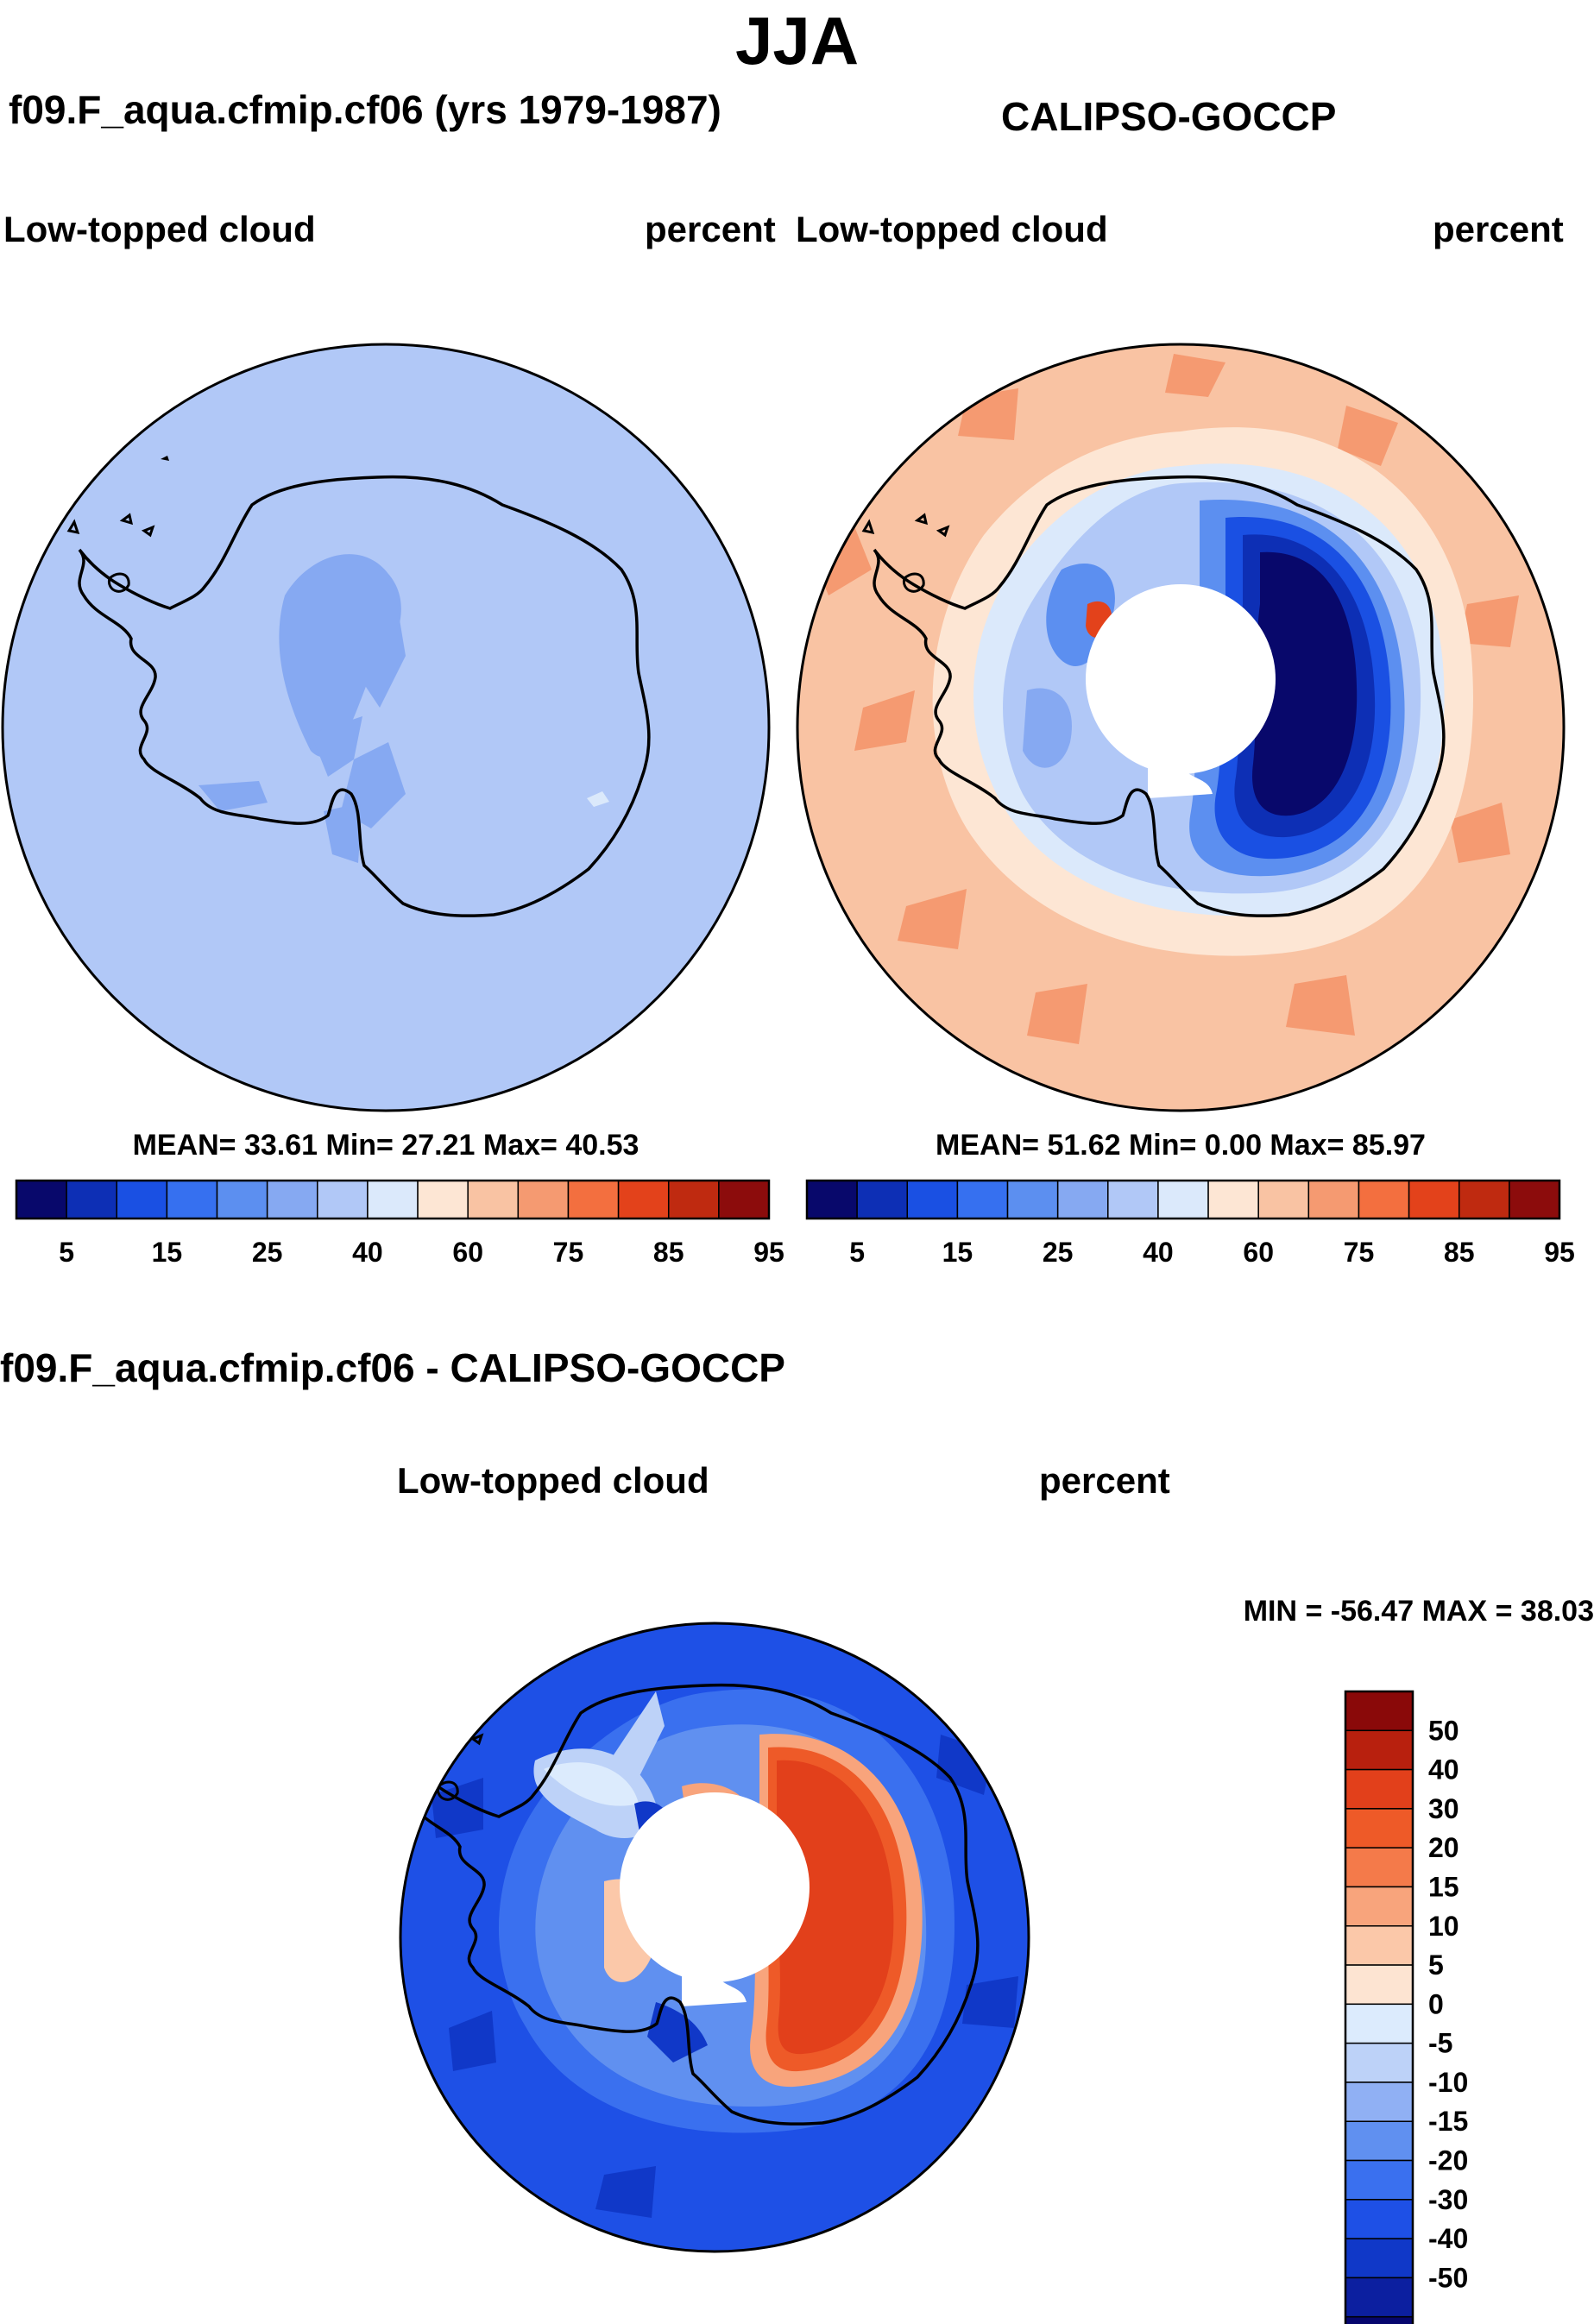  What do you see at coordinates (1436, 2003) in the screenshot?
I see `diff-colorbar-tick-label: 0` at bounding box center [1436, 2003].